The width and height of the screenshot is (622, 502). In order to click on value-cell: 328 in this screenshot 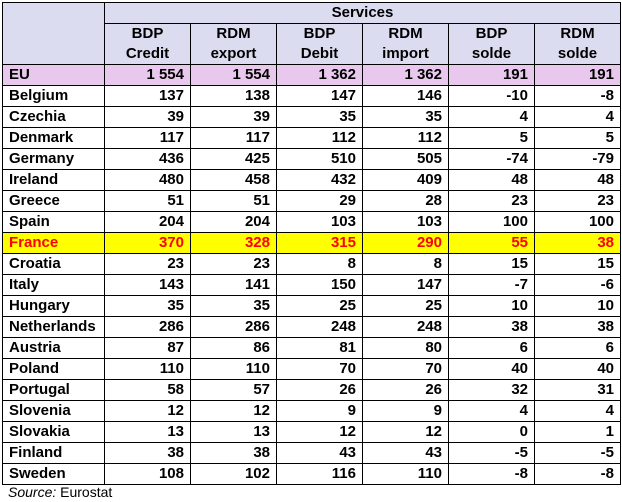, I will do `click(233, 243)`.